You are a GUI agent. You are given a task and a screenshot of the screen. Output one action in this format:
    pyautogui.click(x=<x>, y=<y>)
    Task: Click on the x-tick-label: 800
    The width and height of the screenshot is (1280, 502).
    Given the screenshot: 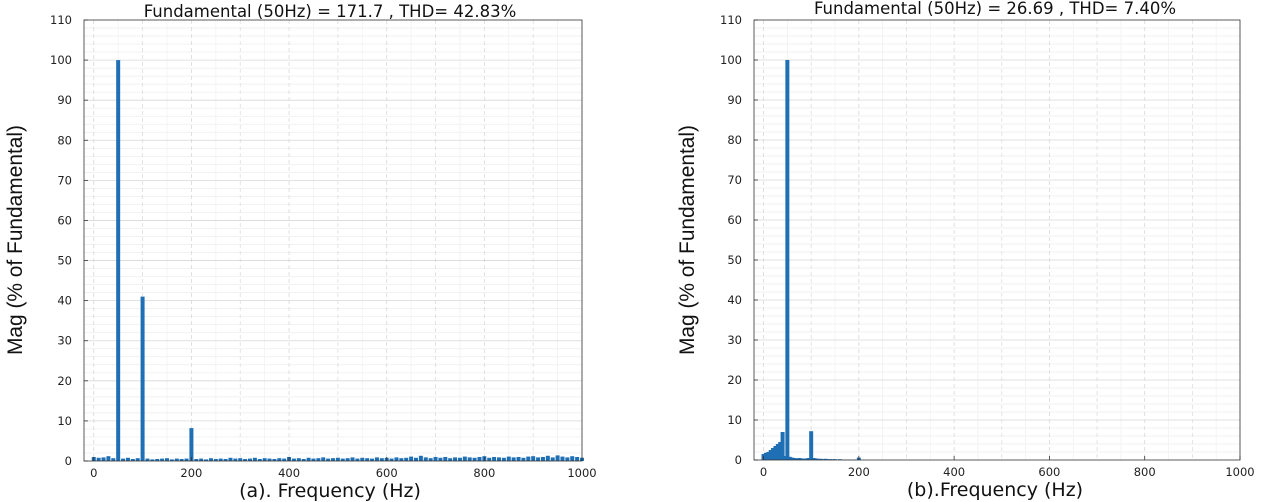 What is the action you would take?
    pyautogui.click(x=484, y=473)
    